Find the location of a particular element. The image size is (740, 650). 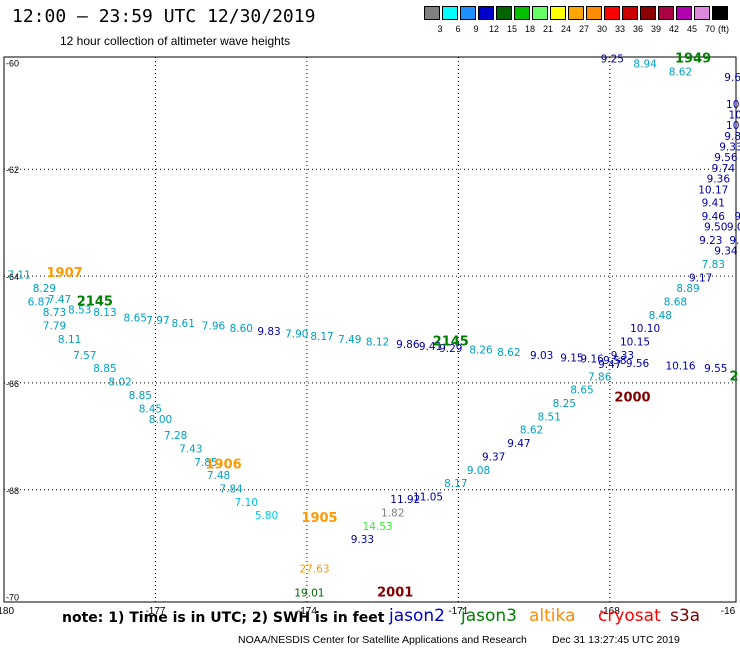

wave-height-point: 8.73 is located at coordinates (54, 313).